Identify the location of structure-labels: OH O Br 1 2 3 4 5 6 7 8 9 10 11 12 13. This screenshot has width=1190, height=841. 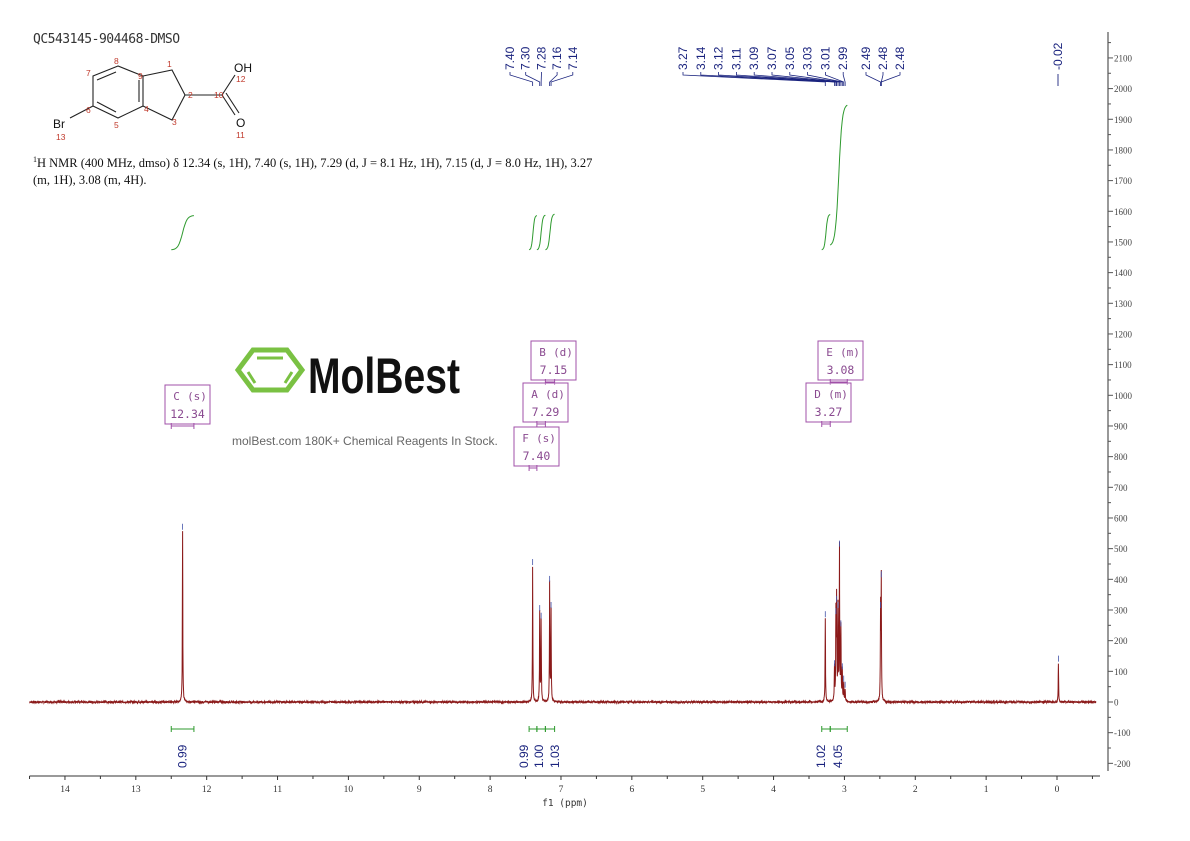
(152, 99).